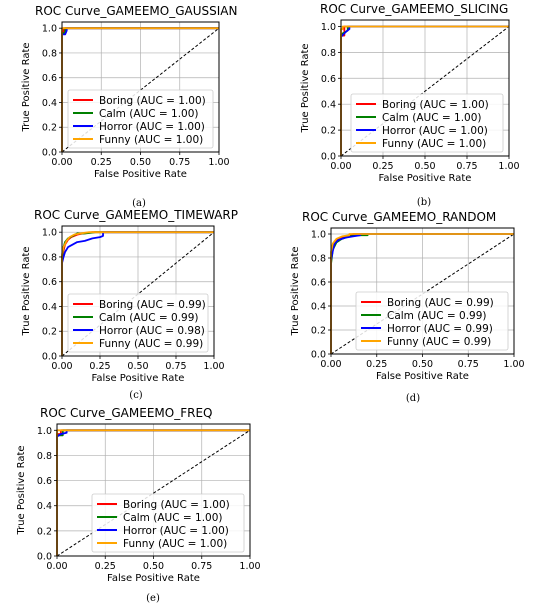 The width and height of the screenshot is (550, 608). I want to click on figure-caption: (a), so click(139, 203).